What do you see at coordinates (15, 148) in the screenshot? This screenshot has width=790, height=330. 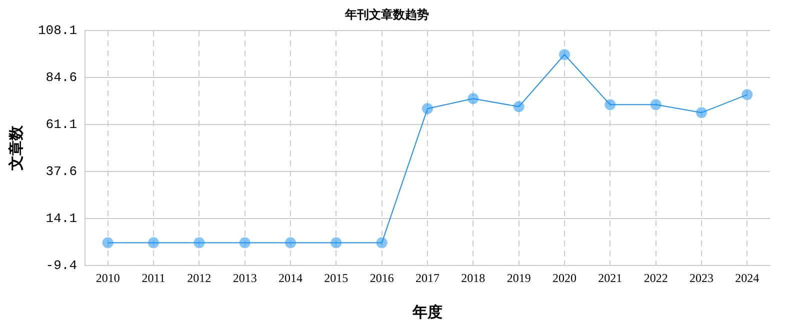 I see `y-axis-title: 文章数` at bounding box center [15, 148].